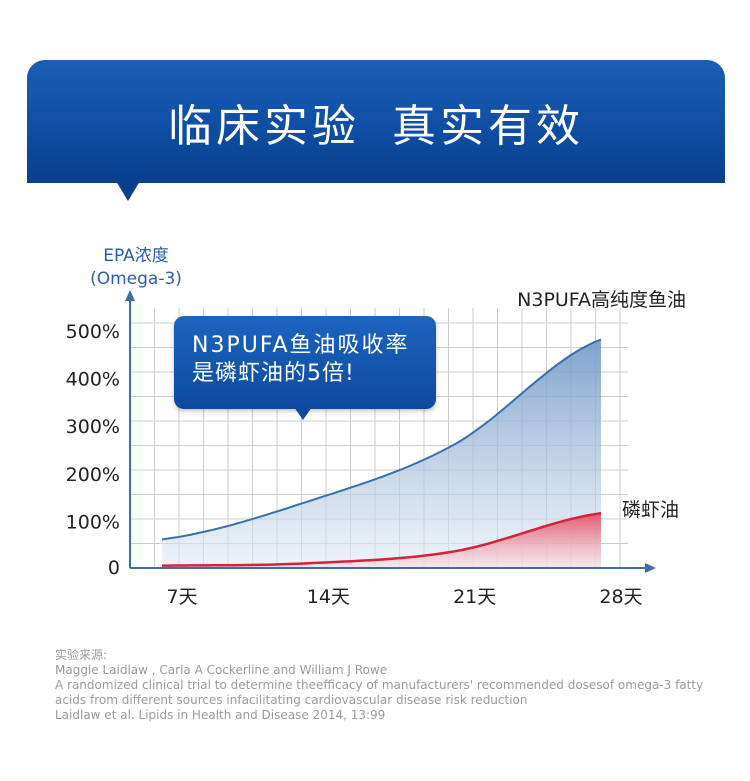  What do you see at coordinates (601, 300) in the screenshot?
I see `series-label-n3pufa: N3PUFA高纯度鱼油` at bounding box center [601, 300].